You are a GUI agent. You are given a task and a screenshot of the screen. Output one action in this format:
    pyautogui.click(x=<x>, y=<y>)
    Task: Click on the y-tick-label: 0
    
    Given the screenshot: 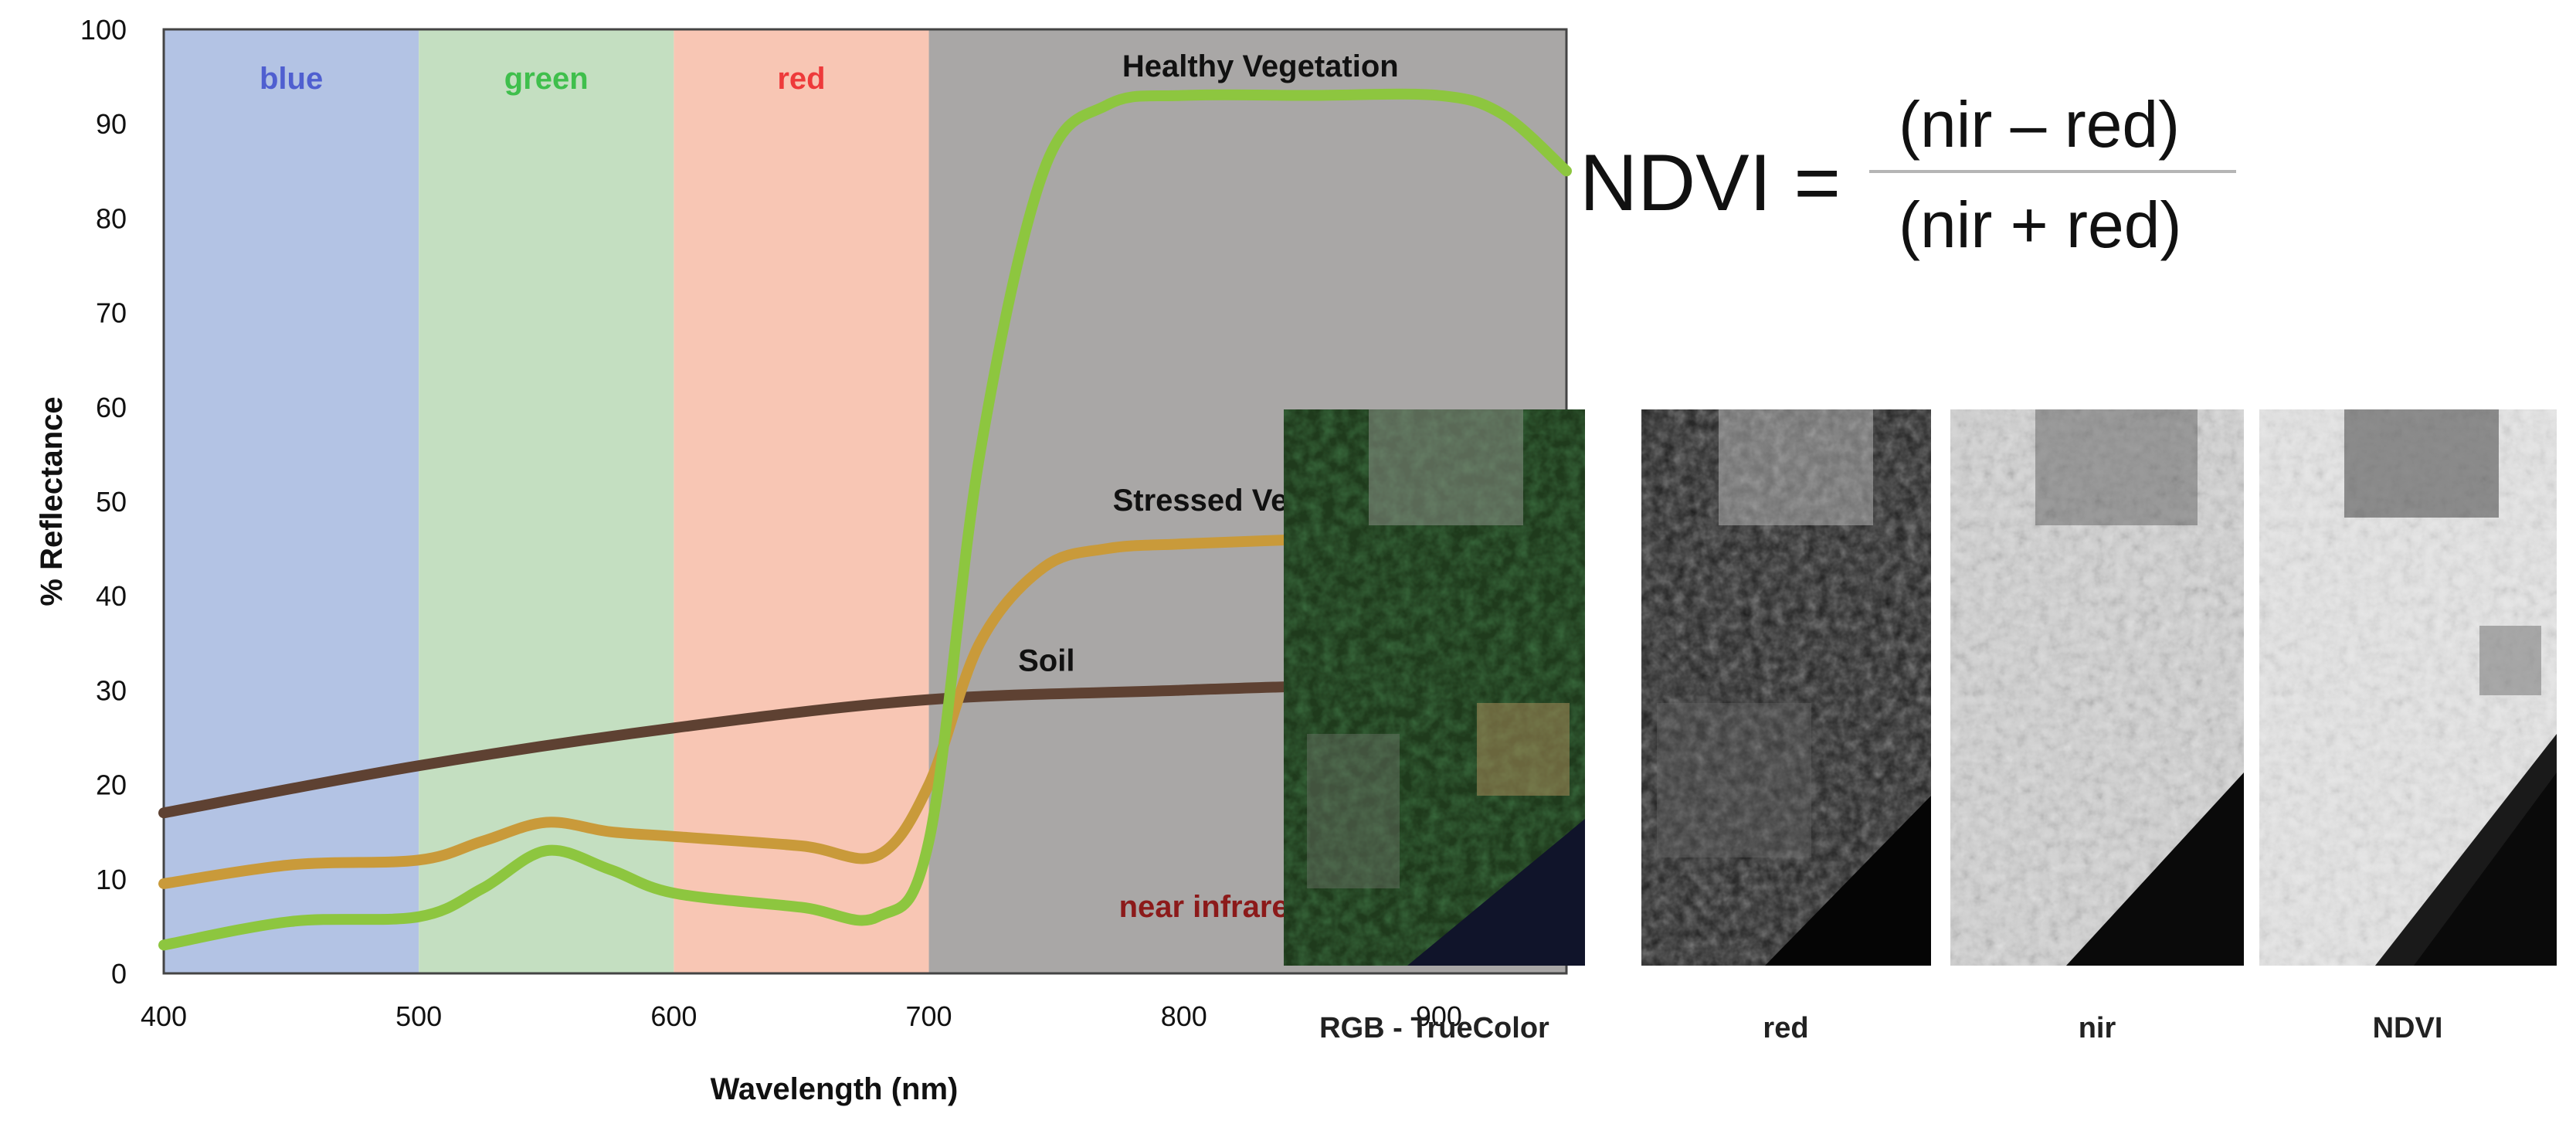 What is the action you would take?
    pyautogui.click(x=119, y=974)
    